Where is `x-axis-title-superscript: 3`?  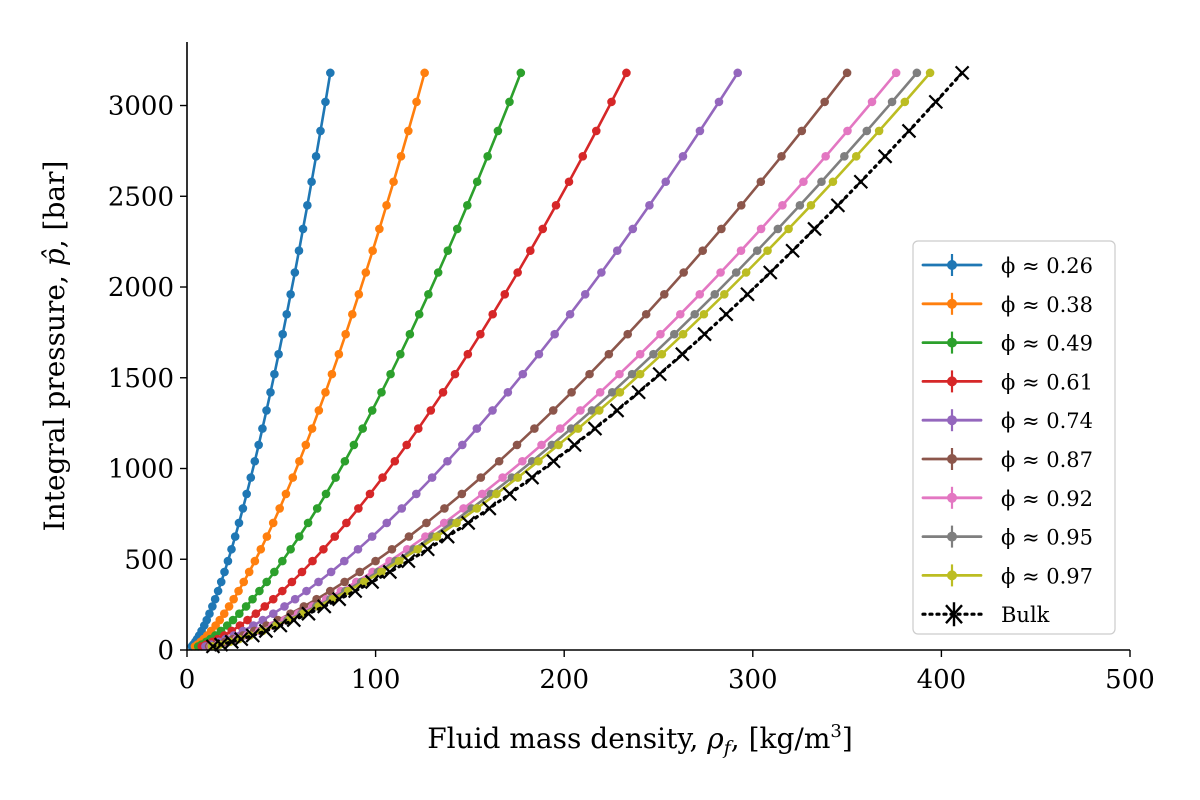
x-axis-title-superscript: 3 is located at coordinates (835, 731).